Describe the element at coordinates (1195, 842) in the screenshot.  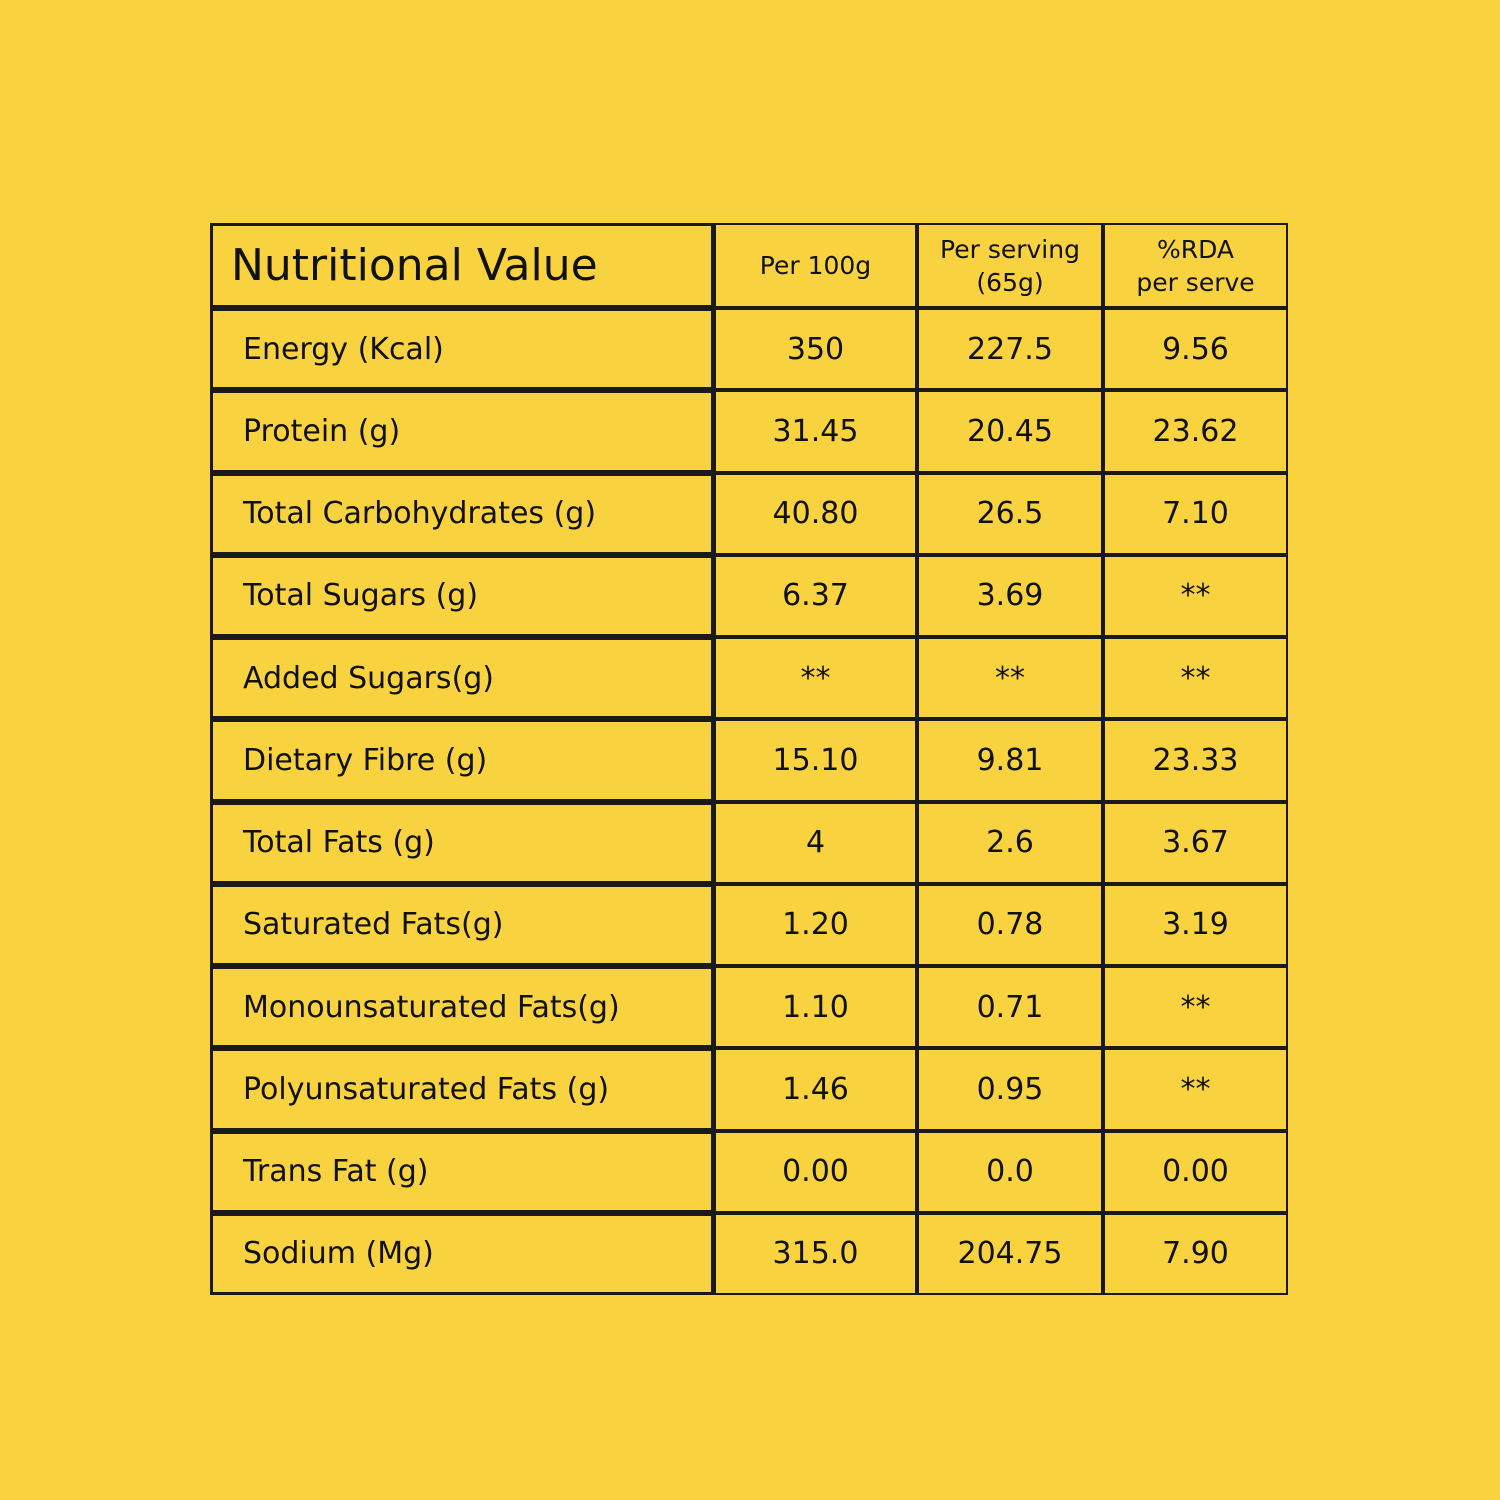
I see `value-cell: 3.67` at that location.